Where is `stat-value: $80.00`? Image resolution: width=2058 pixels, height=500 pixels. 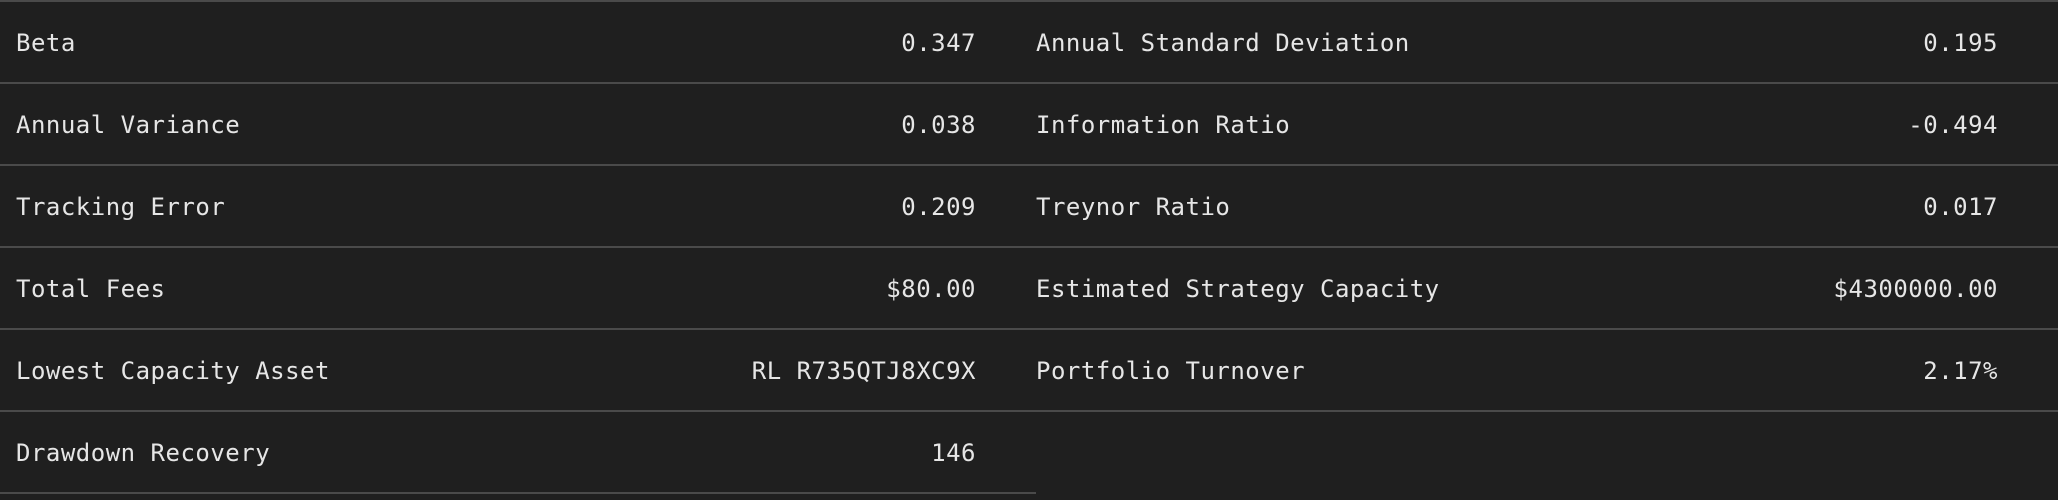
stat-value: $80.00 is located at coordinates (931, 289).